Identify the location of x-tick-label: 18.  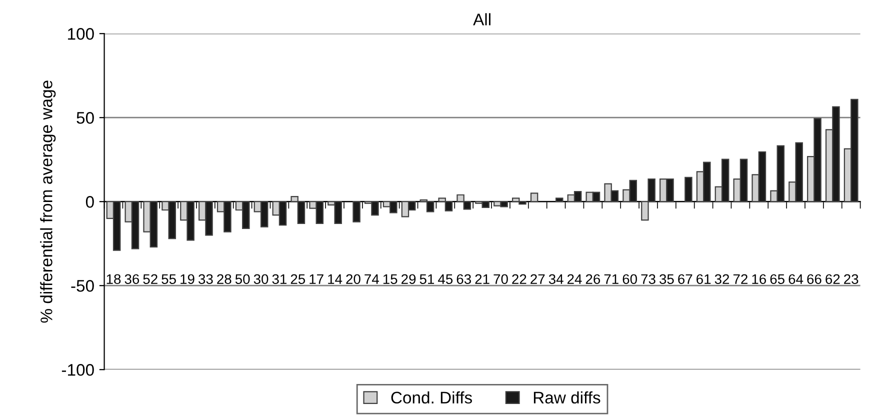
(113, 279).